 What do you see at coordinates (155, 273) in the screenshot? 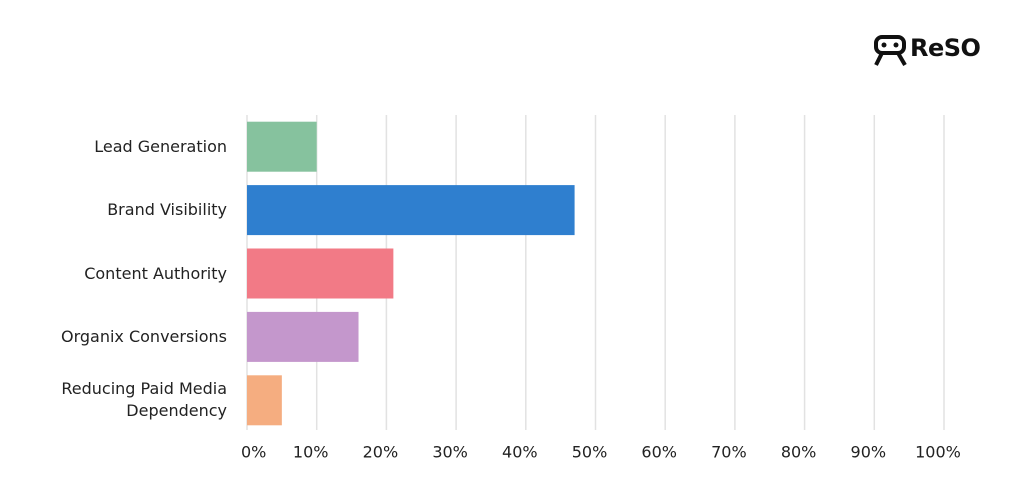
I see `y-tick-label: Content Authority` at bounding box center [155, 273].